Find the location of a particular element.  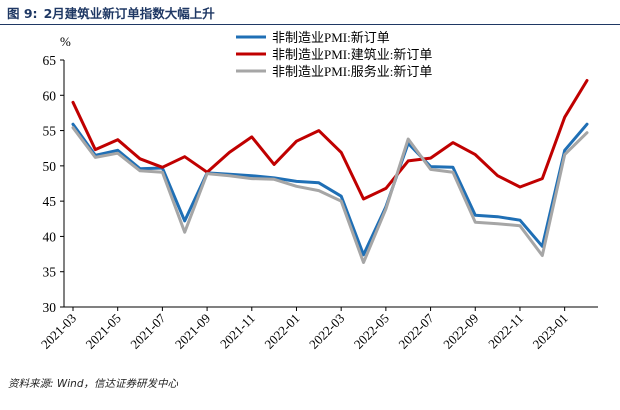

y-tick-label: 30 is located at coordinates (50, 307).